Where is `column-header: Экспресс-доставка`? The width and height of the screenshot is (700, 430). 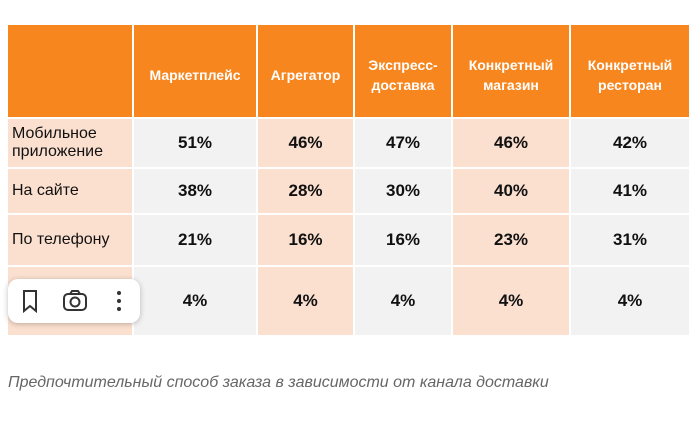
column-header: Экспресс-доставка is located at coordinates (403, 71).